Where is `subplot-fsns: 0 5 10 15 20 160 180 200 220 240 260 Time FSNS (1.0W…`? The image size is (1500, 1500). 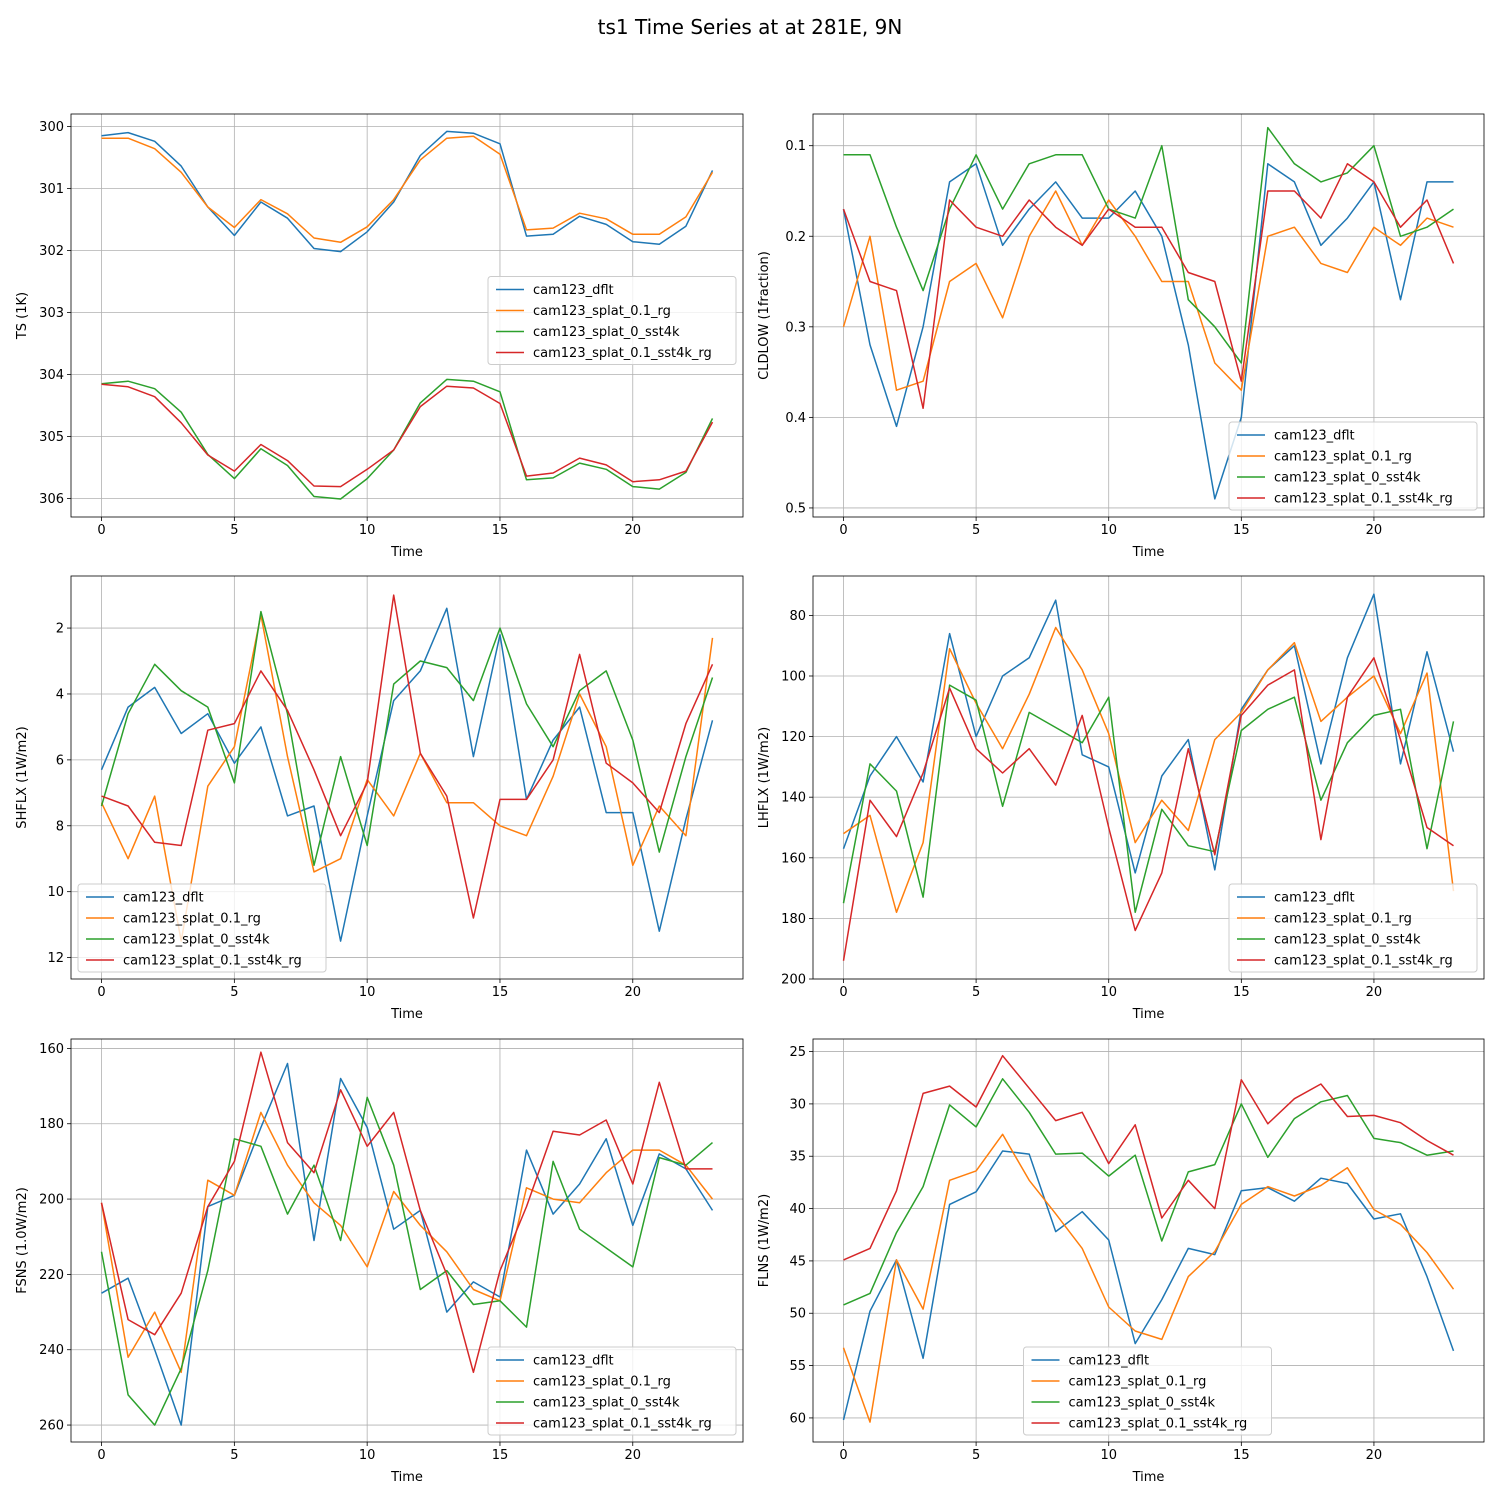
subplot-fsns: 0 5 10 15 20 160 180 200 220 240 260 Time FSNS (1.0W… is located at coordinates (379, 1261).